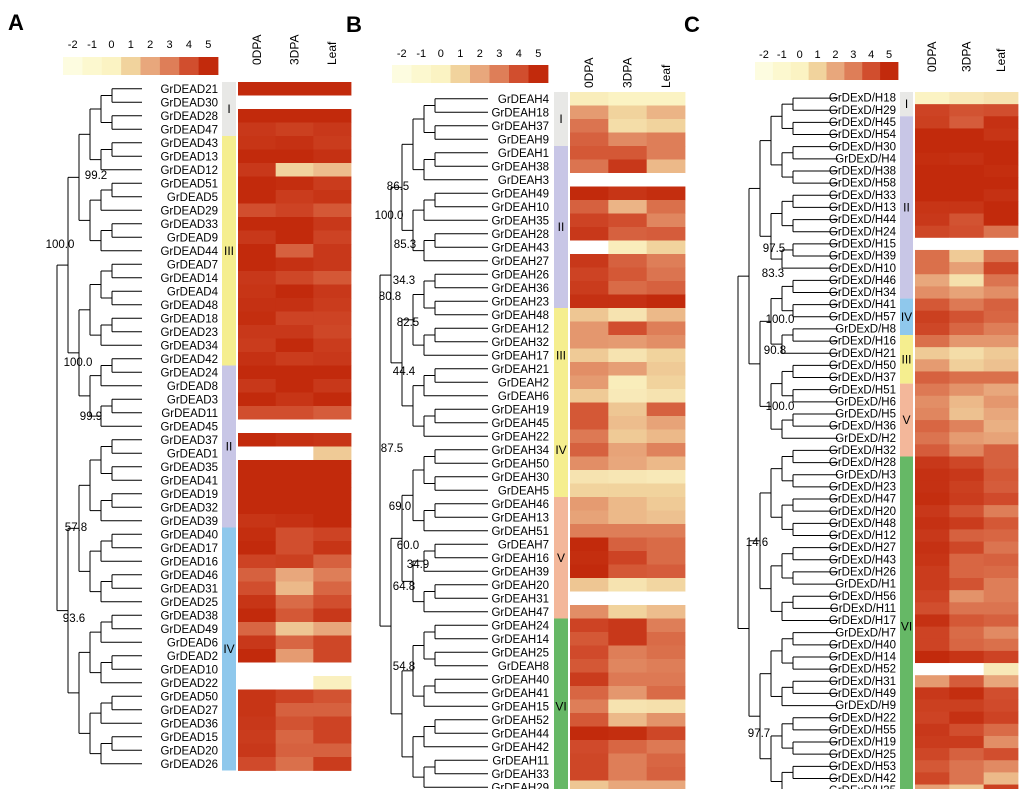 The width and height of the screenshot is (1024, 794). I want to click on gene-label: GrDExD/H57, so click(862, 317).